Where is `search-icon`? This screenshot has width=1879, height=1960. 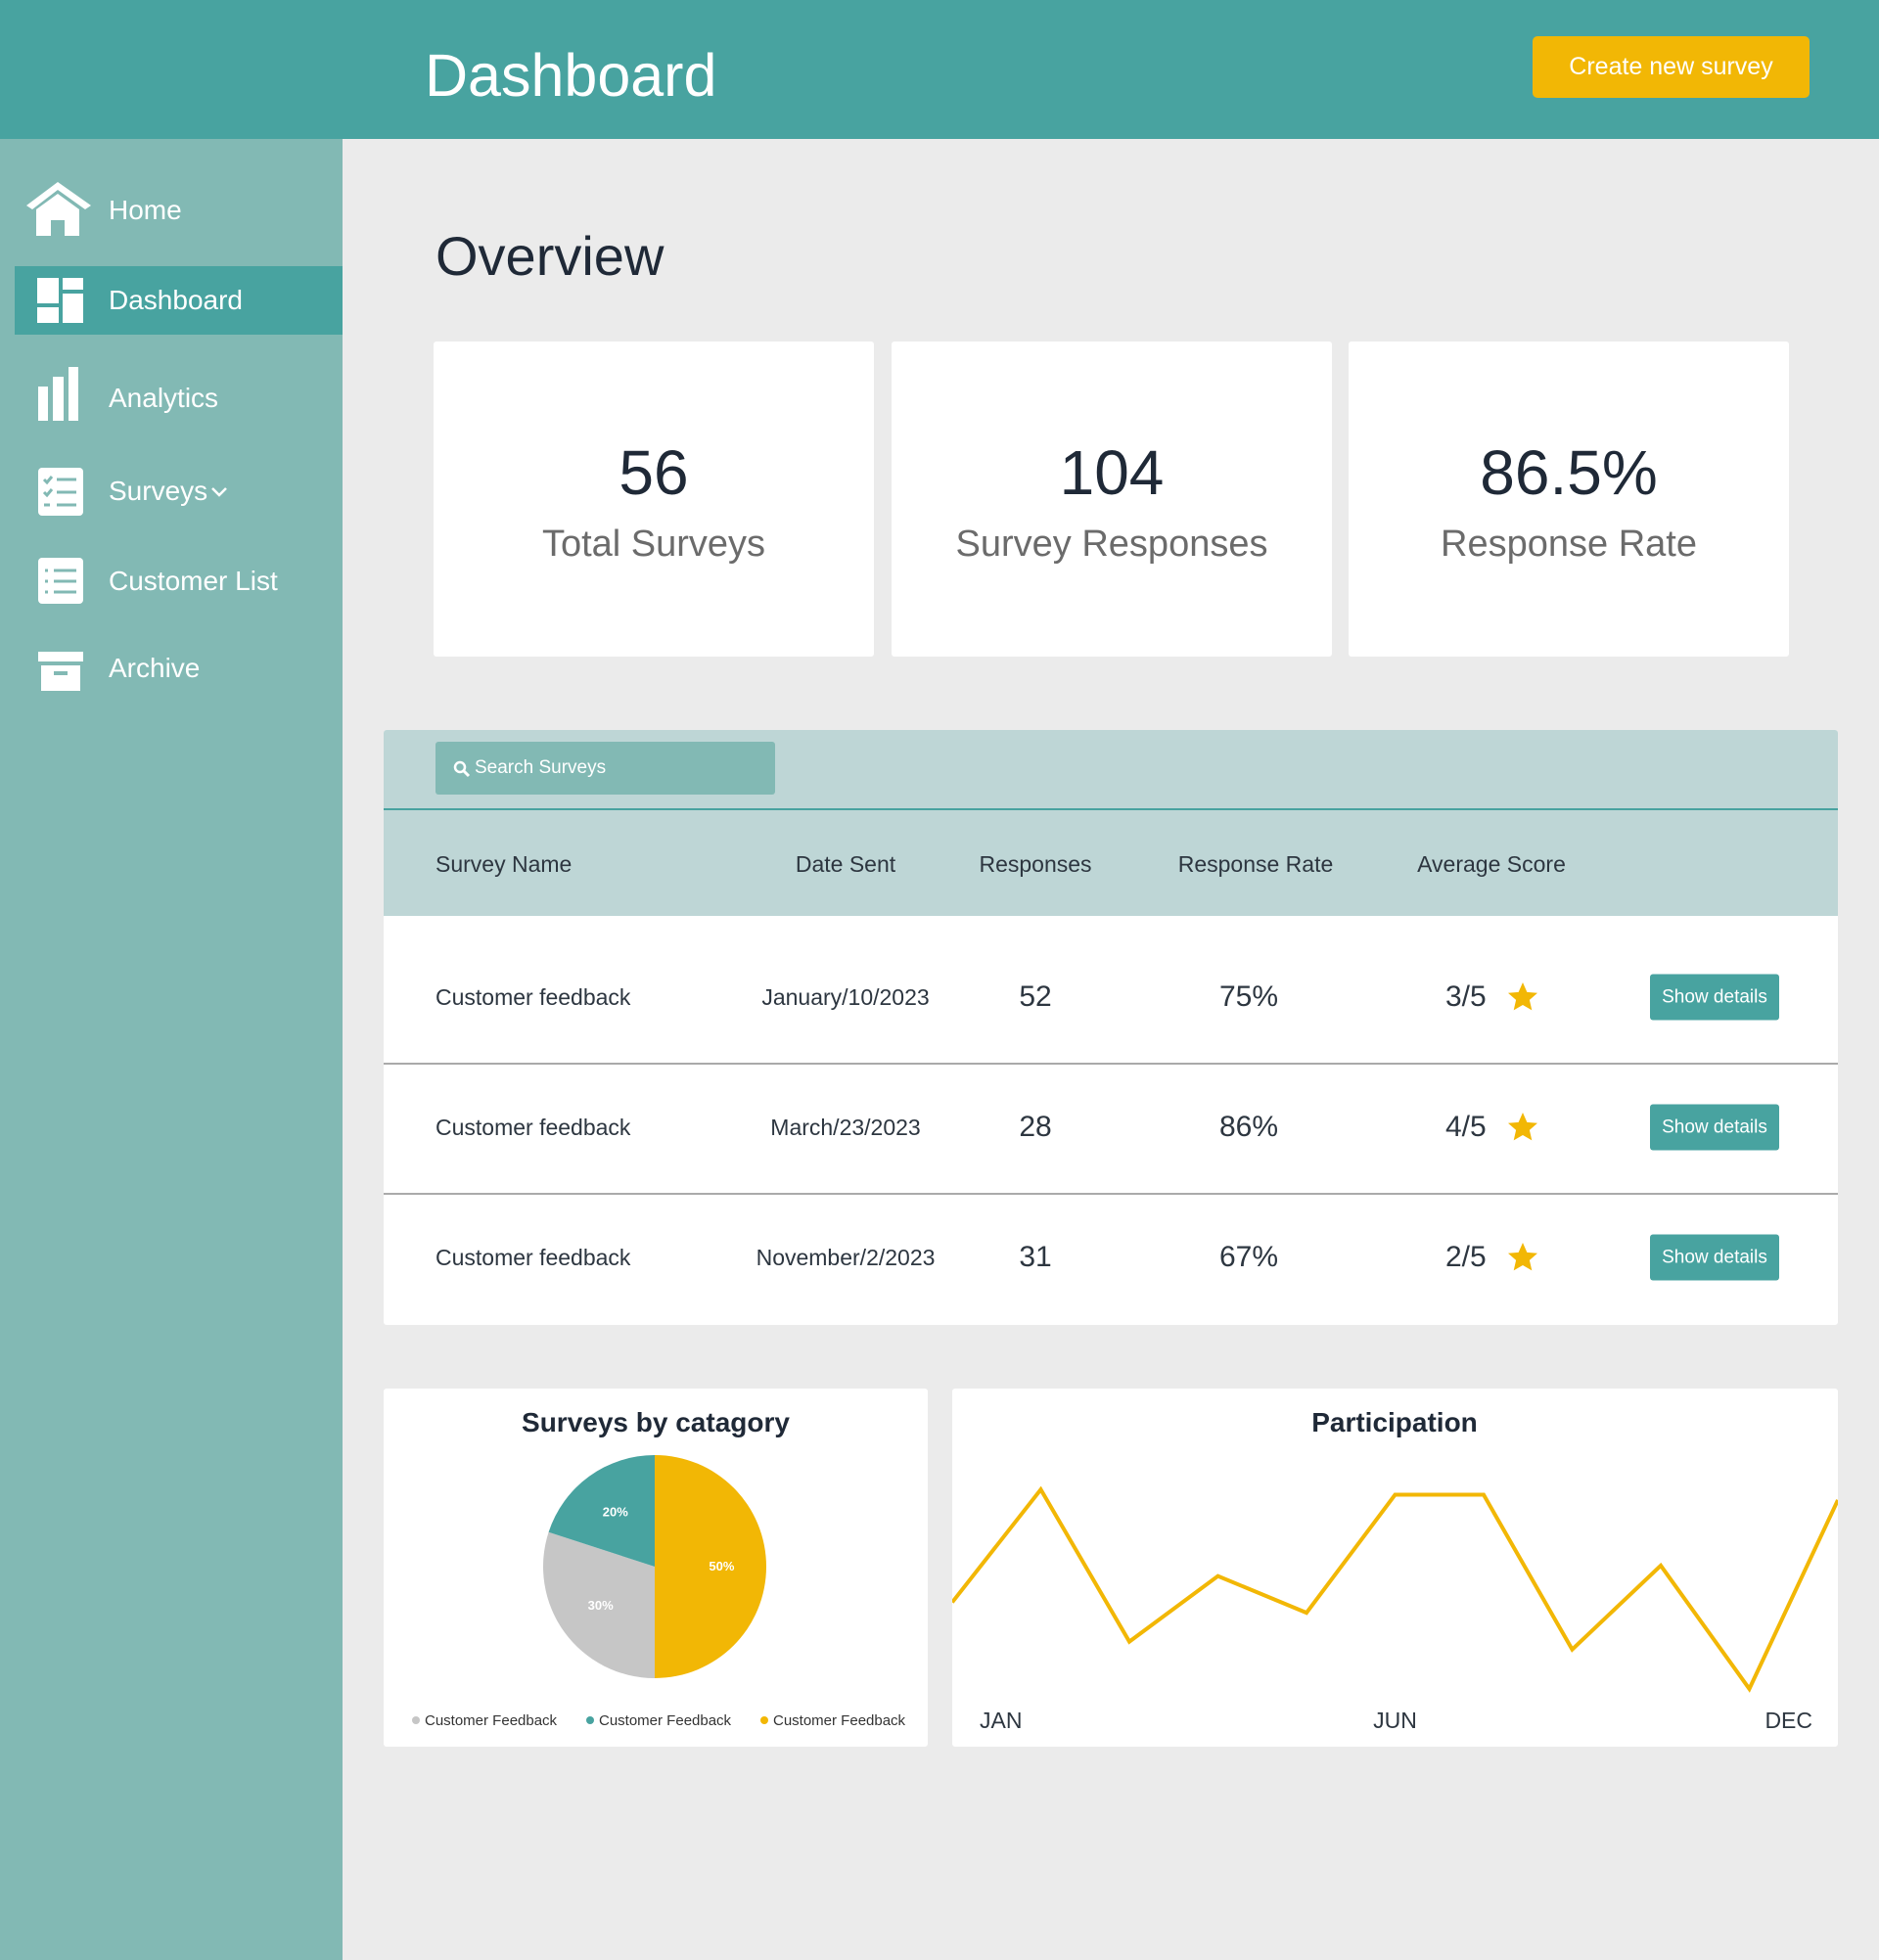
search-icon is located at coordinates (462, 769).